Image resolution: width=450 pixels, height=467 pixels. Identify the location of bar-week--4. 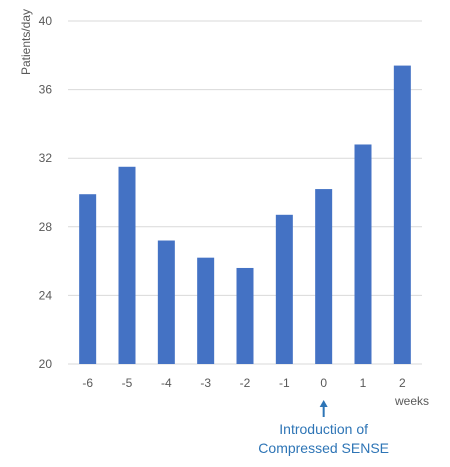
(166, 302).